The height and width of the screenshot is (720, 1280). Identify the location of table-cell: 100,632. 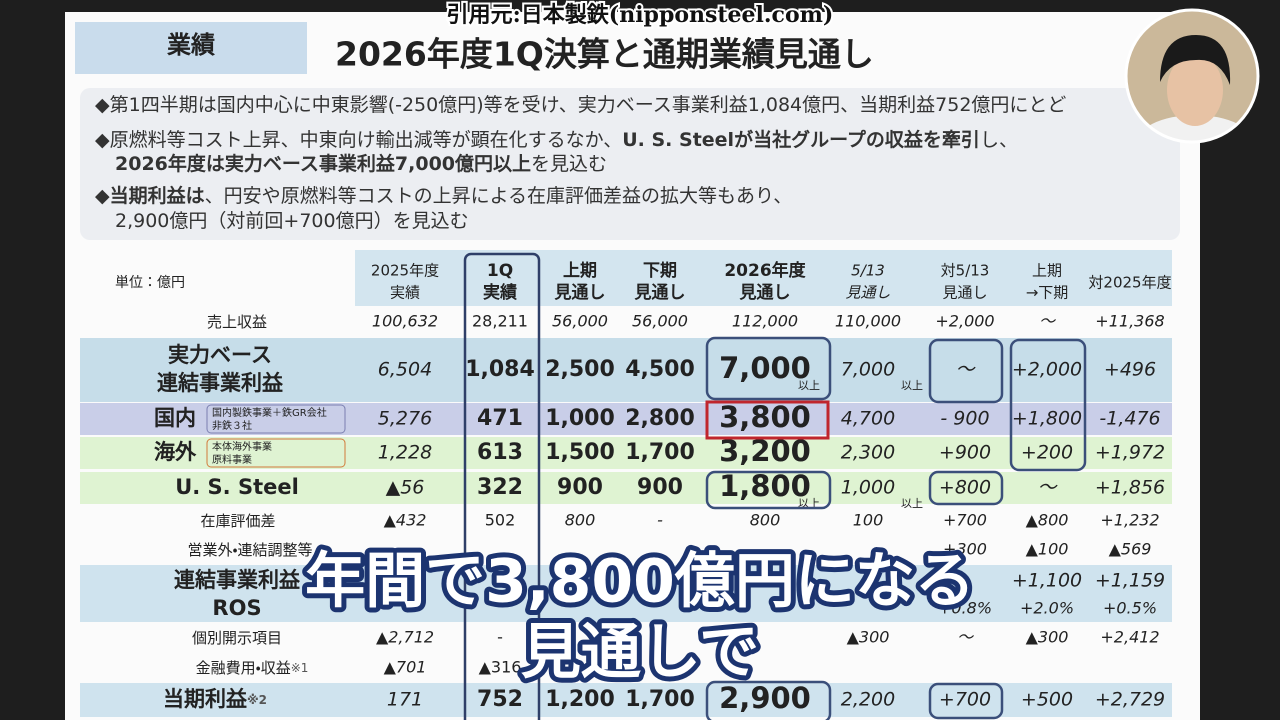
(405, 321).